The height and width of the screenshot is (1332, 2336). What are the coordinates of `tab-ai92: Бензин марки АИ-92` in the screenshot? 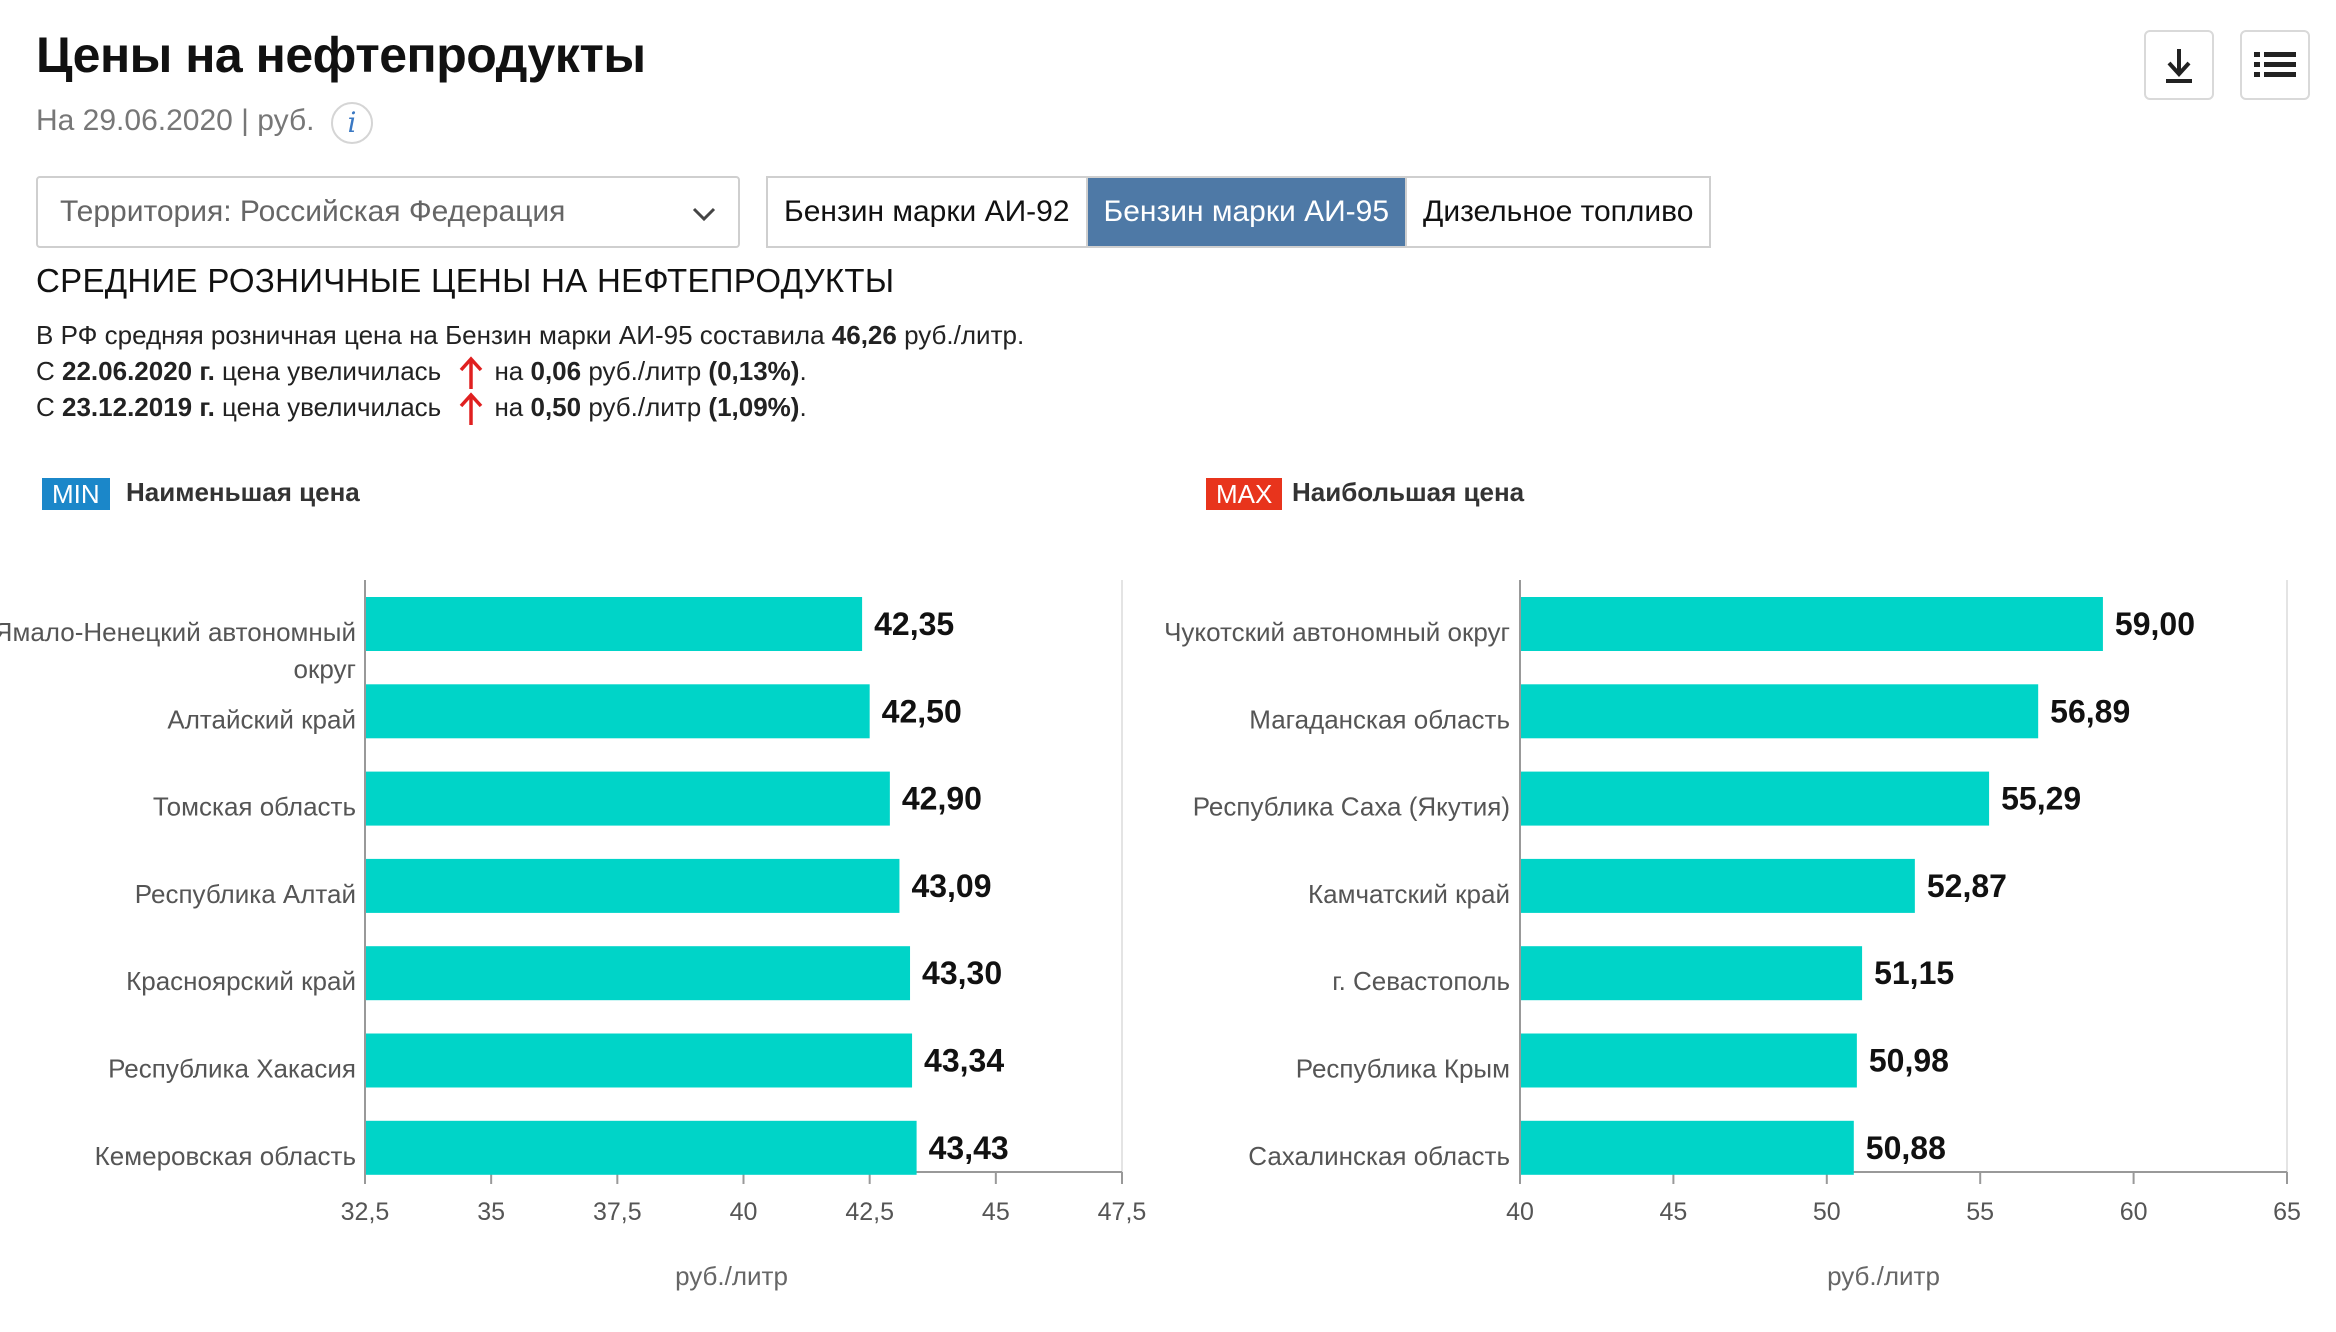 It's located at (927, 211).